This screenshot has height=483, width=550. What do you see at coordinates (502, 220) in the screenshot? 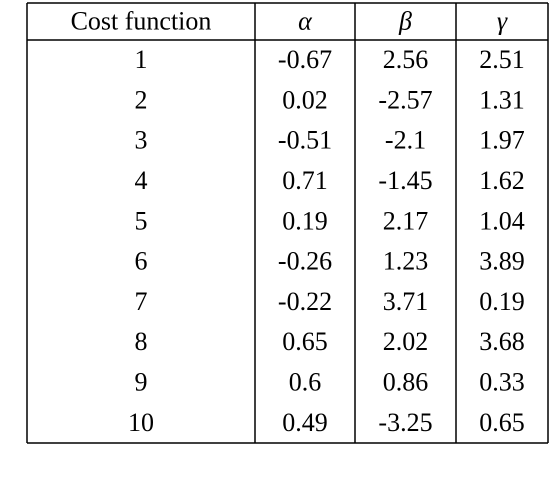
I see `cell: 1.04` at bounding box center [502, 220].